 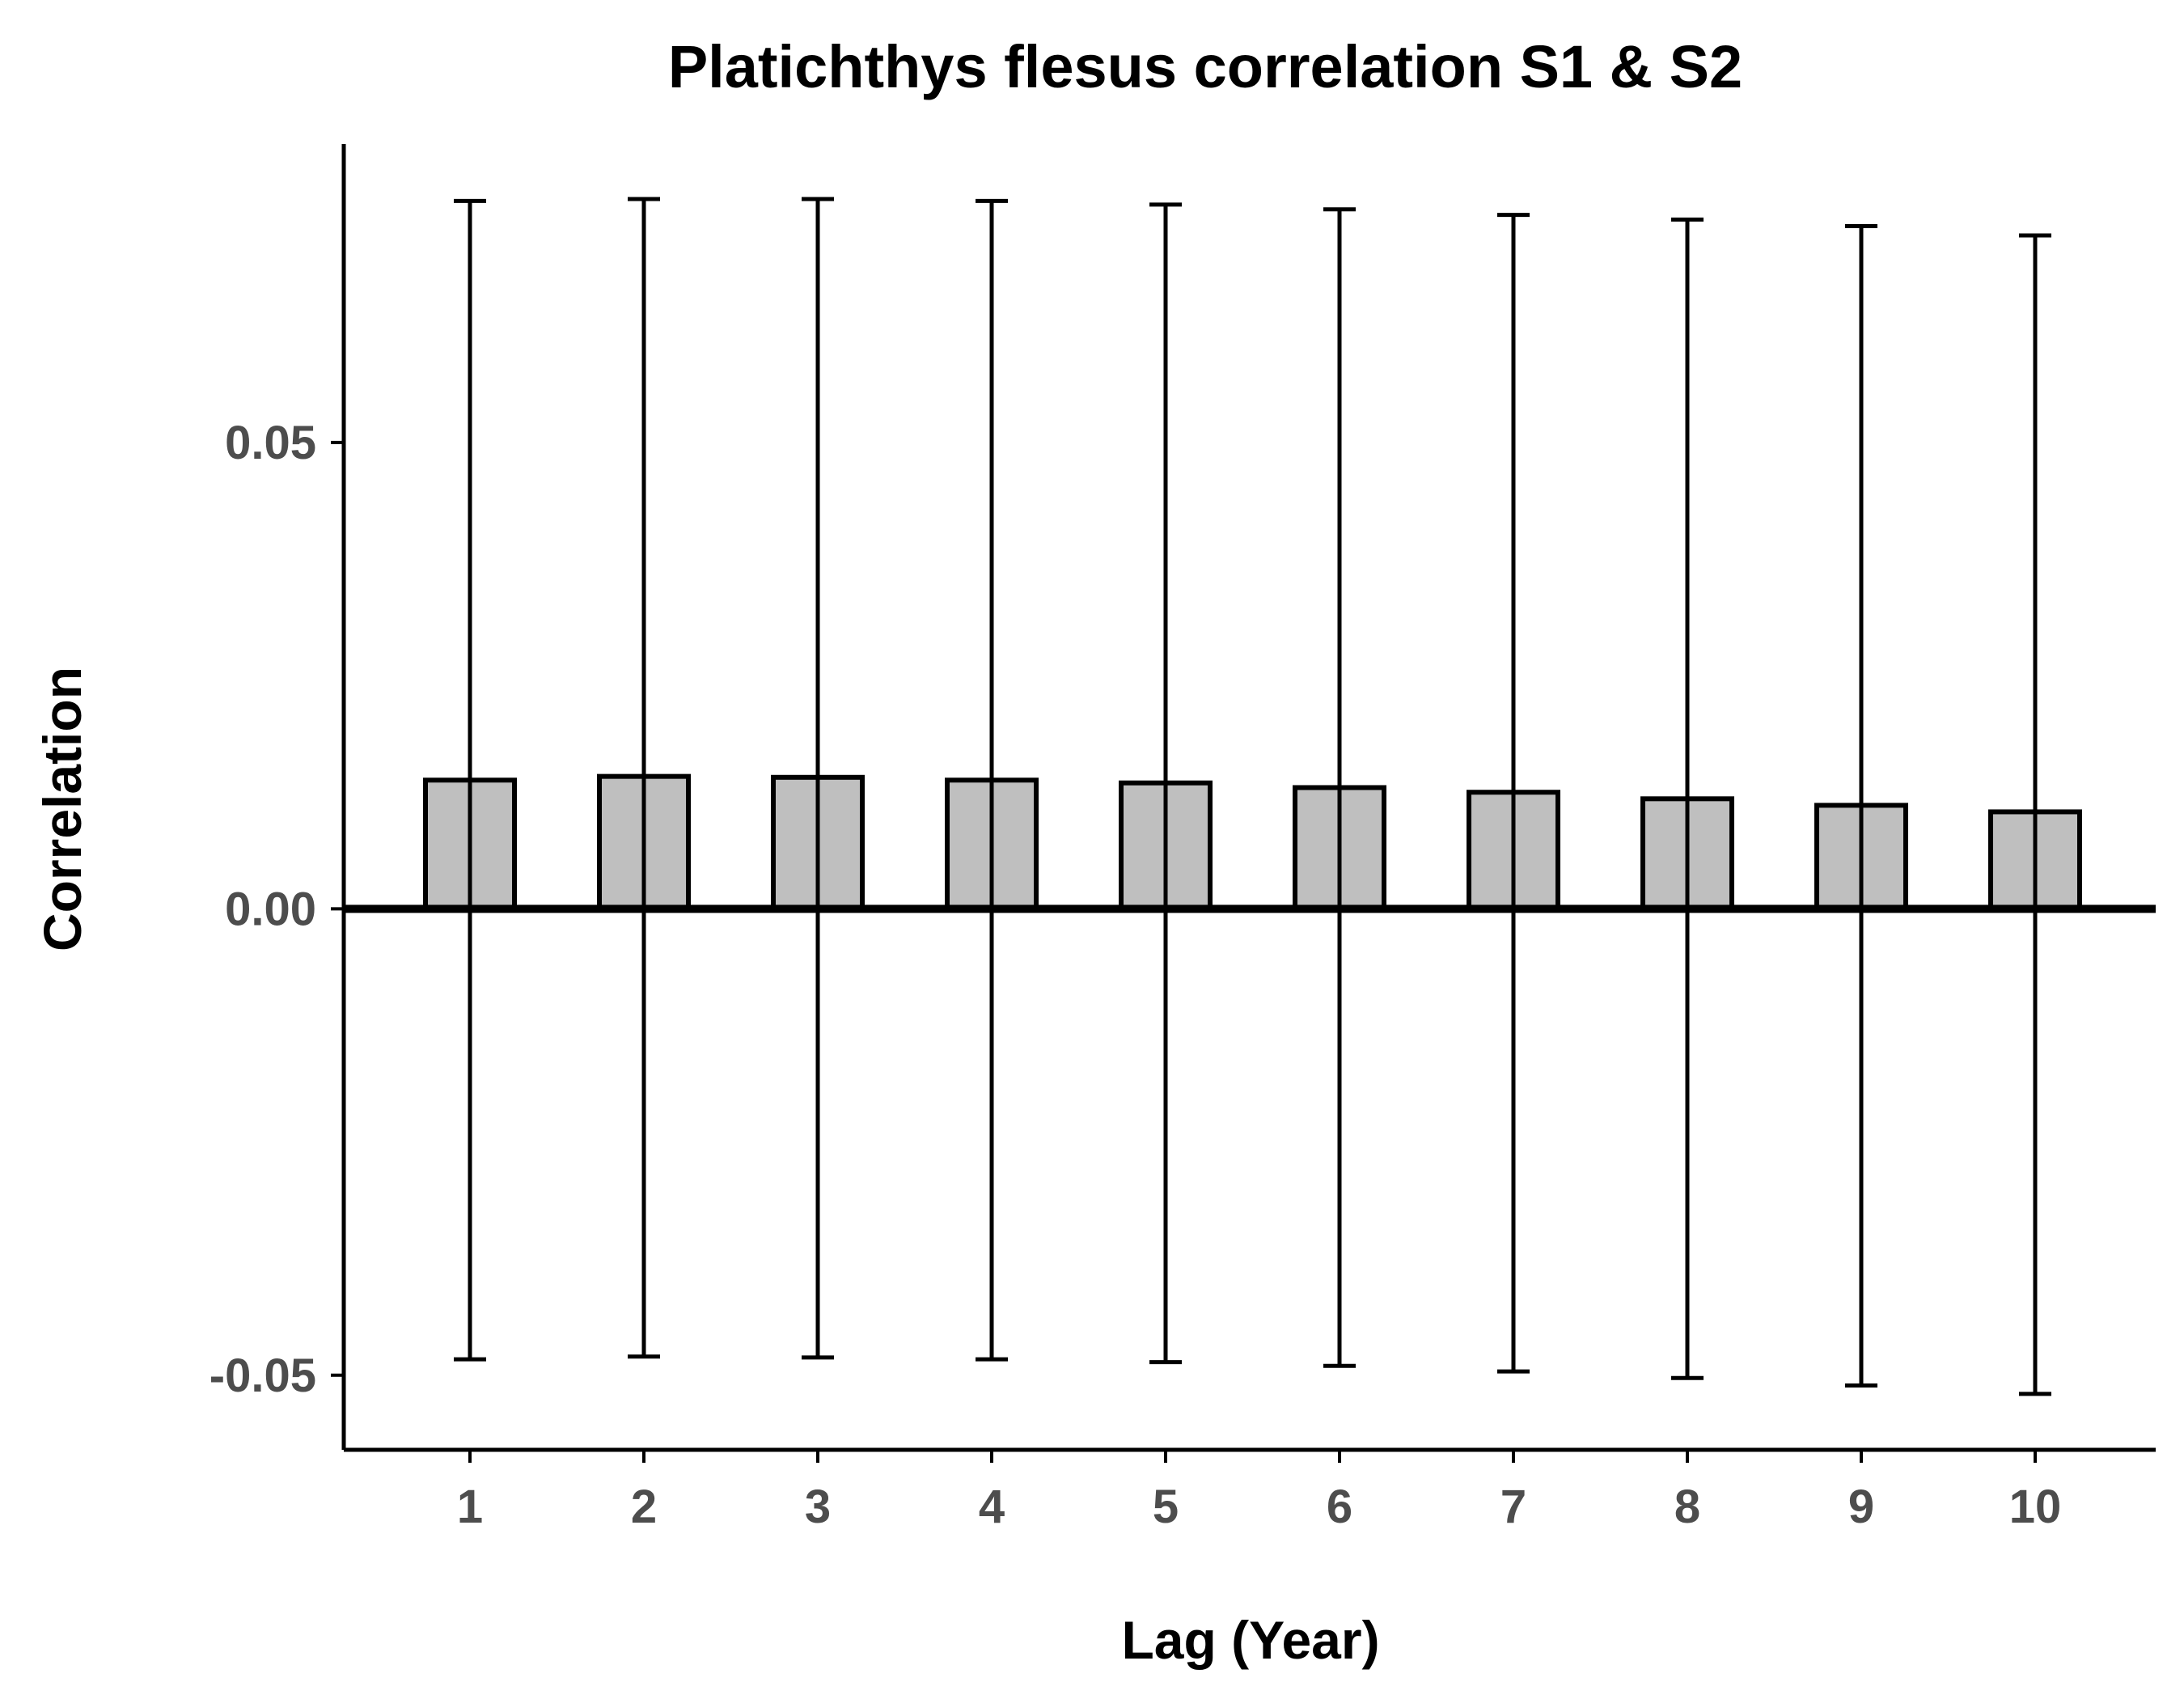 What do you see at coordinates (1687, 1507) in the screenshot?
I see `x-tick-label: 8` at bounding box center [1687, 1507].